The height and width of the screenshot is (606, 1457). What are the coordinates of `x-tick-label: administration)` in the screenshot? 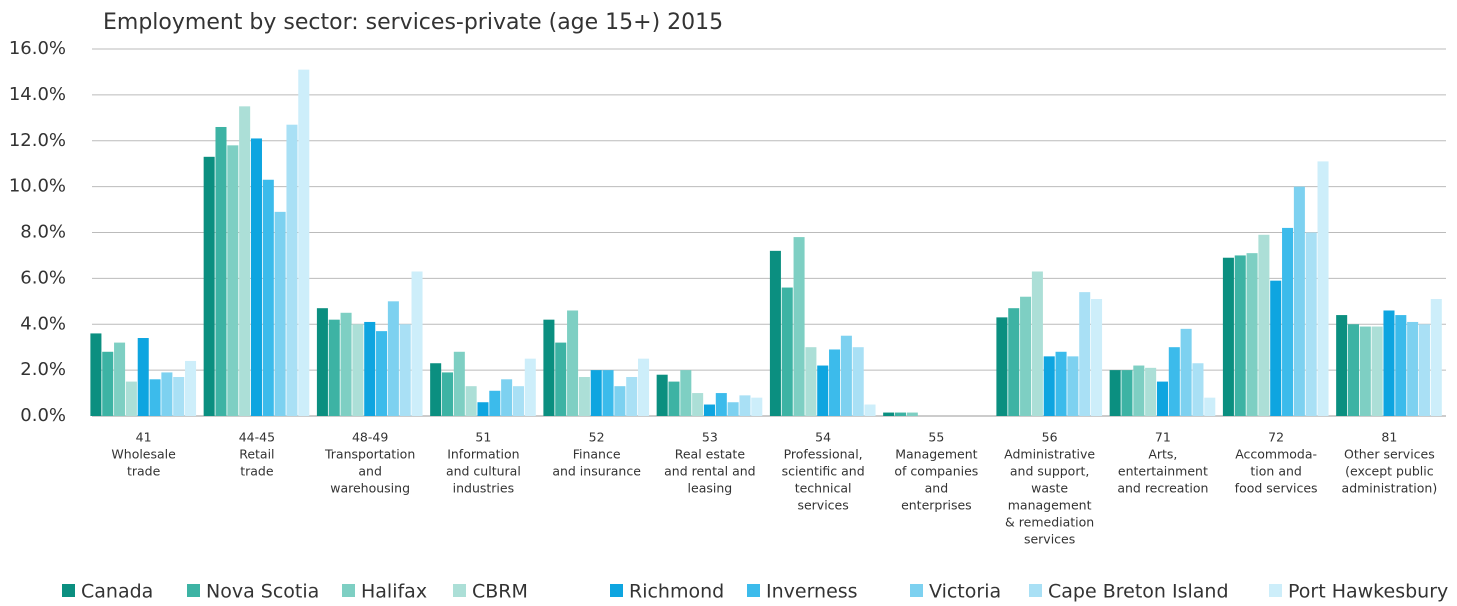 It's located at (1390, 488).